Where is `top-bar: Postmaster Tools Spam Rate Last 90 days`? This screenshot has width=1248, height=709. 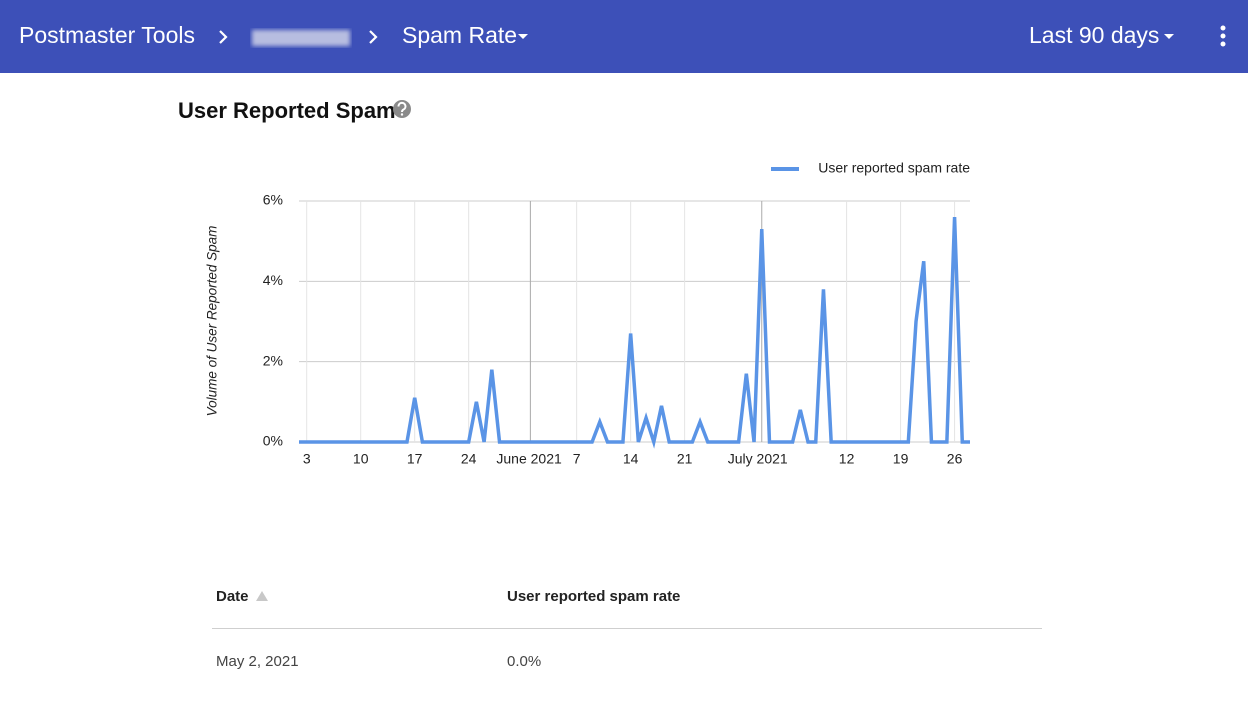
top-bar: Postmaster Tools Spam Rate Last 90 days is located at coordinates (624, 36).